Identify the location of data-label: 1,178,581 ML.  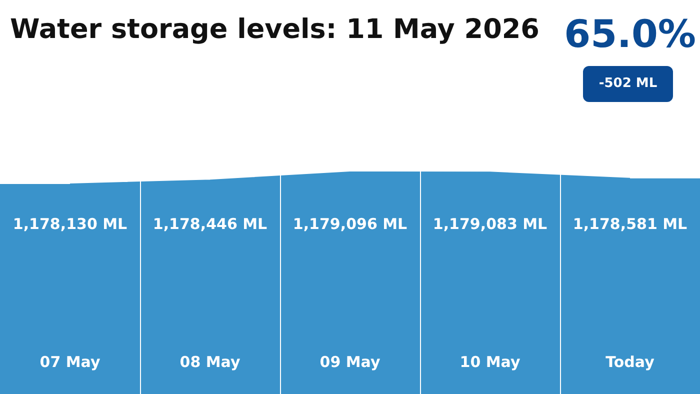
(630, 223).